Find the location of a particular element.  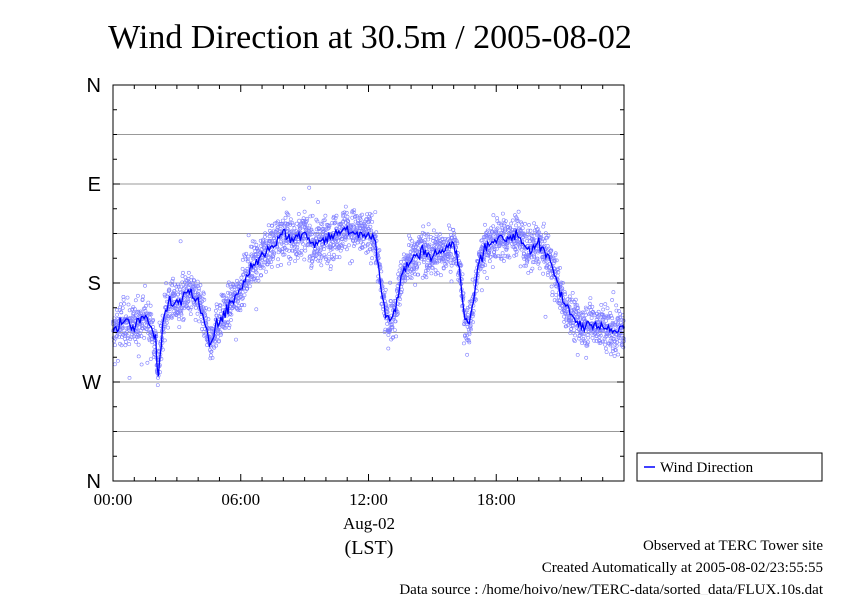

y-tick-label: N is located at coordinates (94, 86).